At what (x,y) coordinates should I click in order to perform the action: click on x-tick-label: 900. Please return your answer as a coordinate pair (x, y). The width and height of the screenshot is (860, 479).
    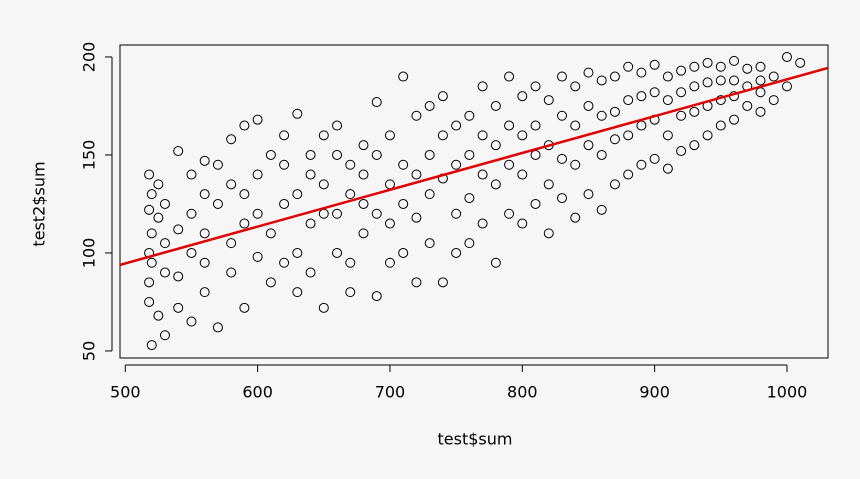
    Looking at the image, I should click on (654, 392).